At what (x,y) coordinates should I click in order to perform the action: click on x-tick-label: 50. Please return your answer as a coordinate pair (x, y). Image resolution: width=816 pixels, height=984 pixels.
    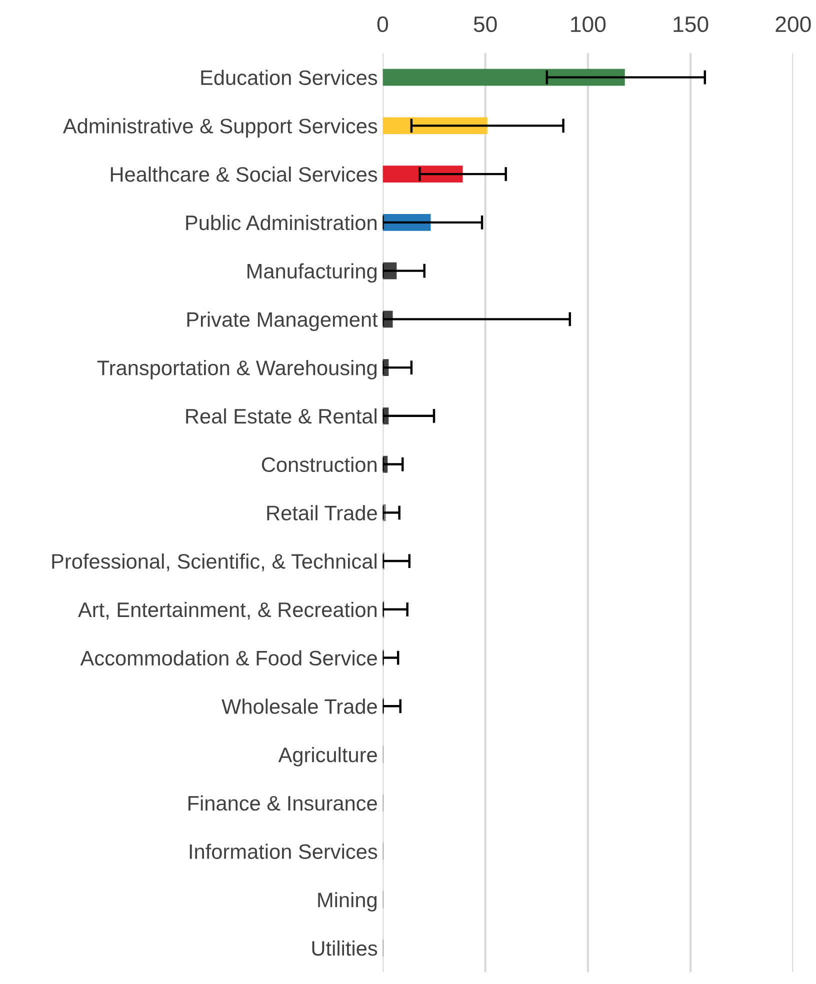
    Looking at the image, I should click on (485, 24).